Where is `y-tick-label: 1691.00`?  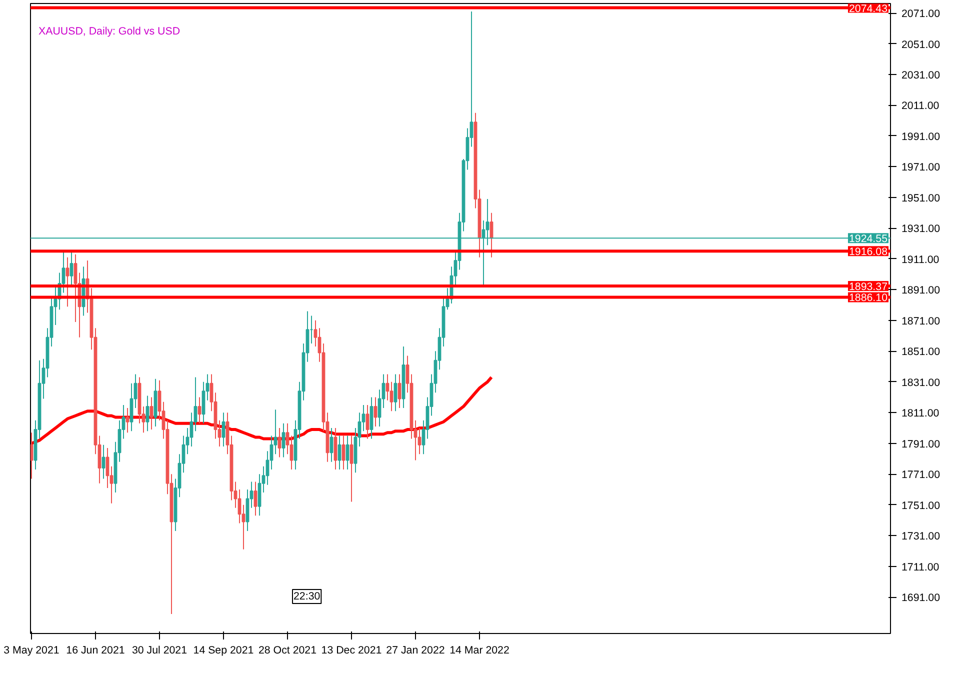
y-tick-label: 1691.00 is located at coordinates (921, 598).